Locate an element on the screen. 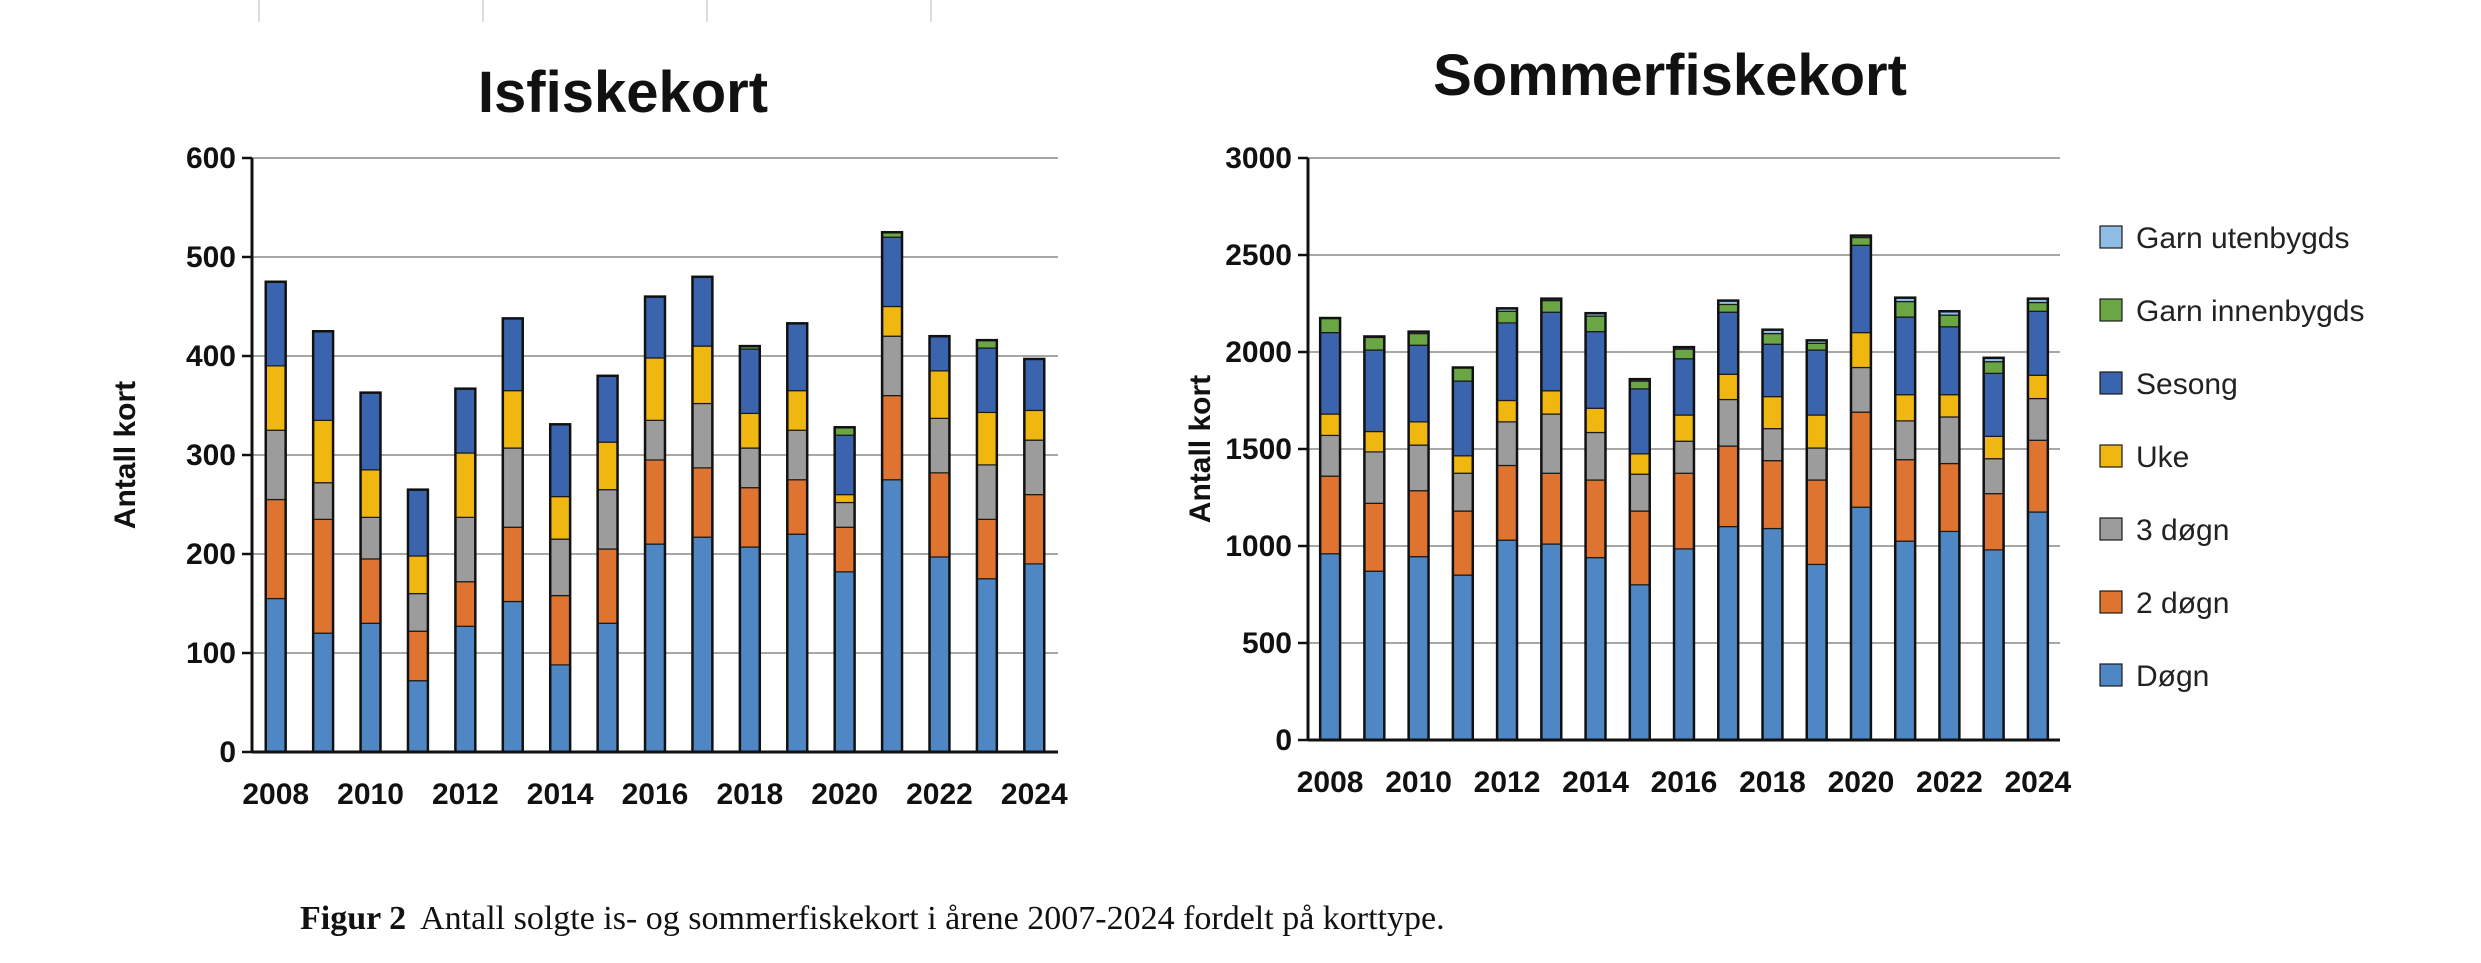 Image resolution: width=2481 pixels, height=963 pixels. chart2-bar-dogn-2015 is located at coordinates (1640, 662).